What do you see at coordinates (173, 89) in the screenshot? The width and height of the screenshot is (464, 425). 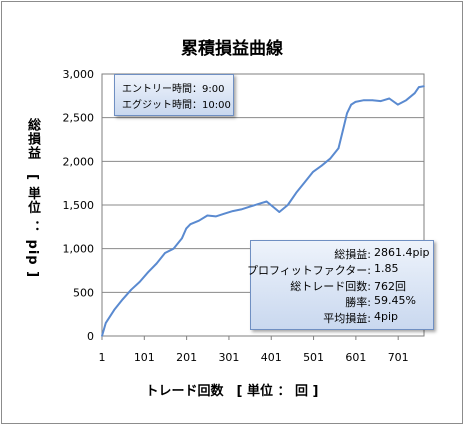 I see `entry-time-text: エントリー時間：9:00` at bounding box center [173, 89].